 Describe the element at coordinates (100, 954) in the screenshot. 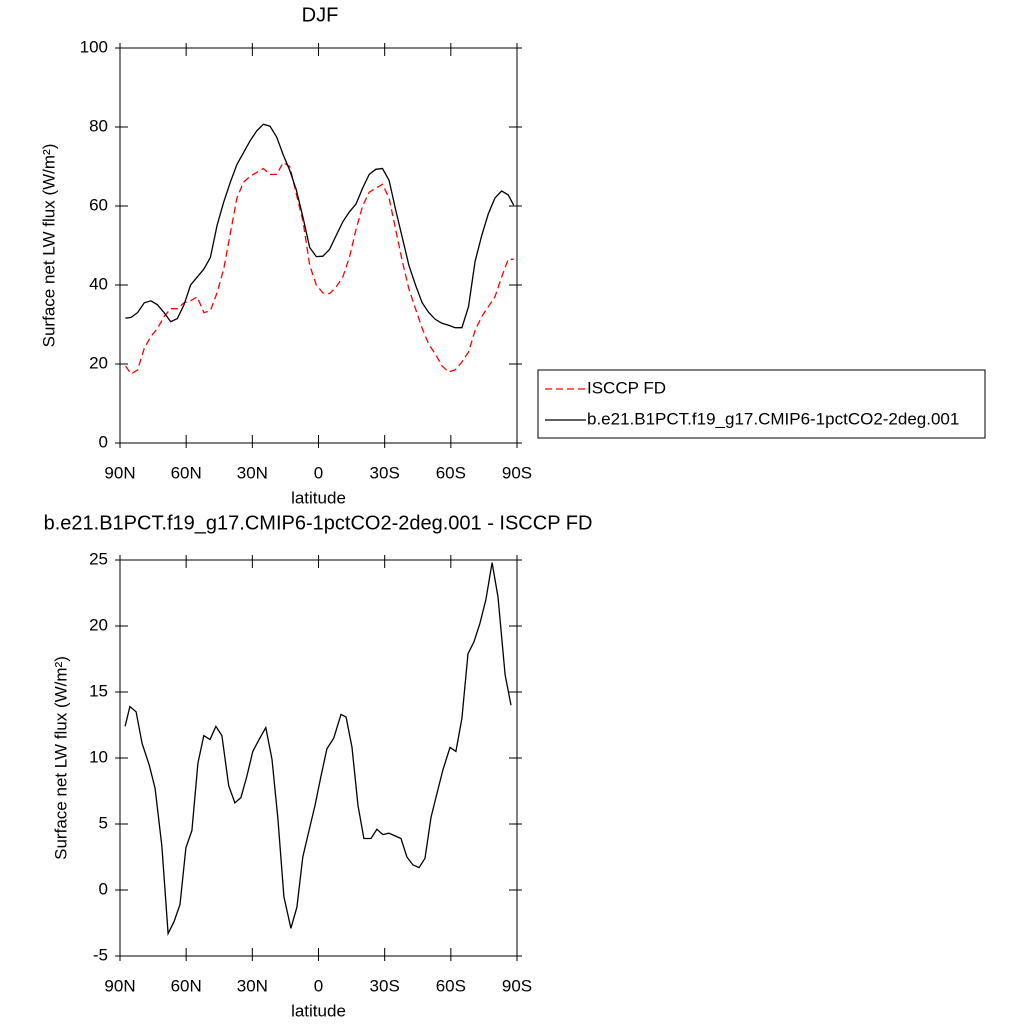

I see `y-tick-label: -5` at that location.